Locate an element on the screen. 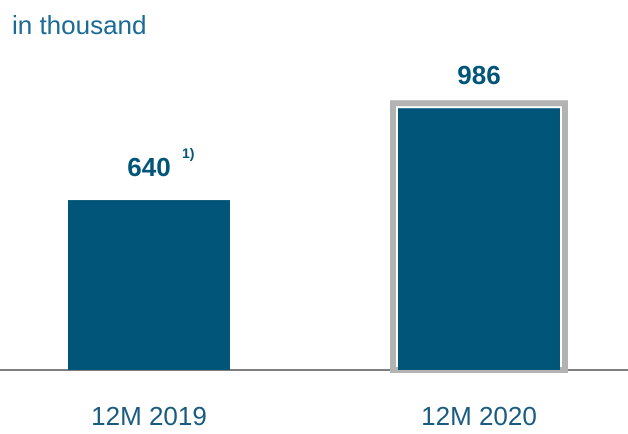 This screenshot has width=628, height=434. x-tick-label: 12M 2019 is located at coordinates (149, 416).